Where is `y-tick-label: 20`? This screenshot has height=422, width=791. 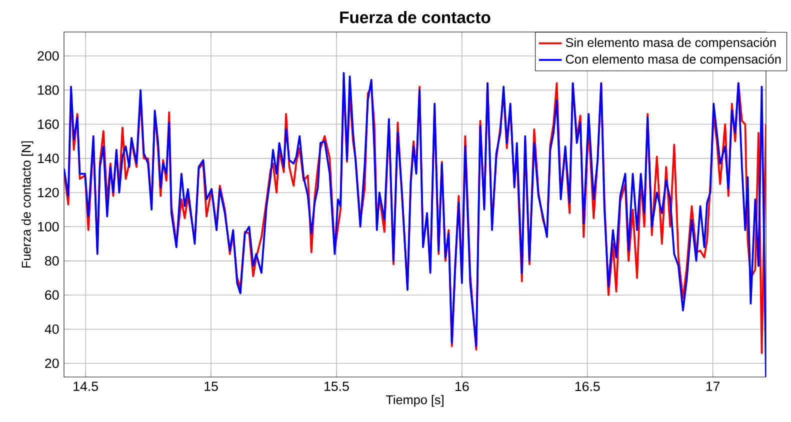 y-tick-label: 20 is located at coordinates (52, 363).